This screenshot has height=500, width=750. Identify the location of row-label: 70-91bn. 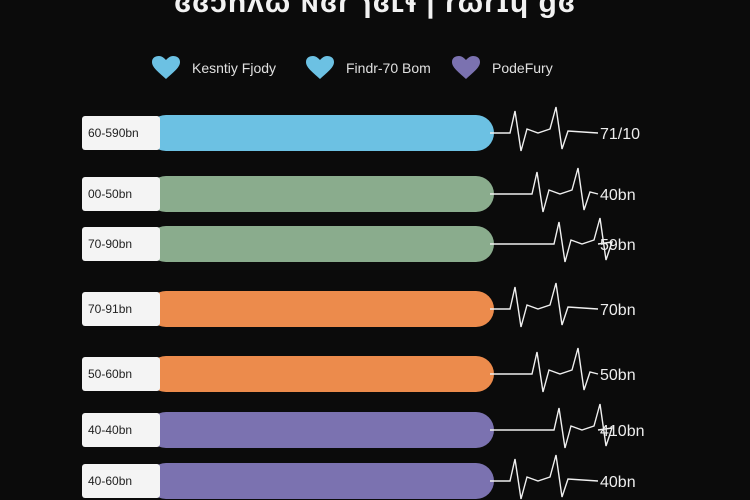
(110, 309).